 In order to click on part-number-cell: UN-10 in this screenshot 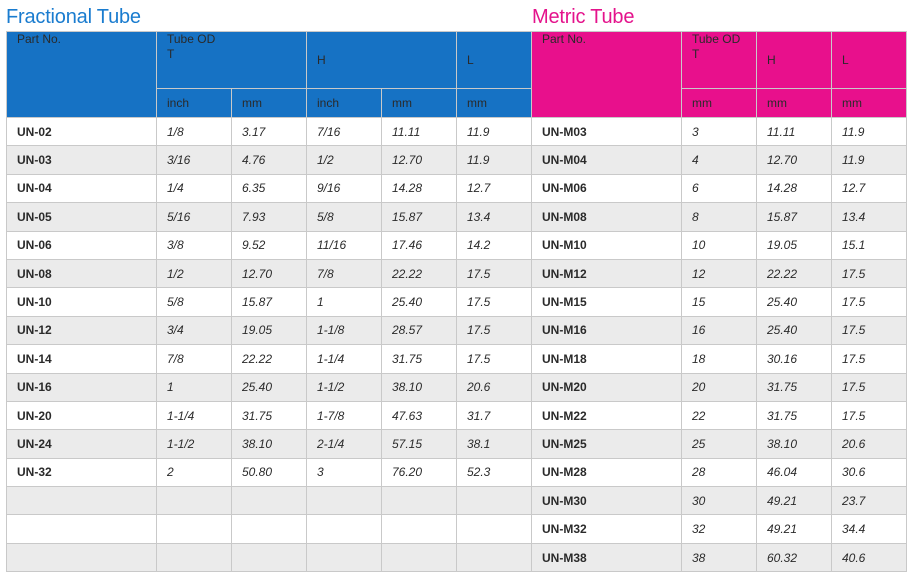, I will do `click(81, 302)`.